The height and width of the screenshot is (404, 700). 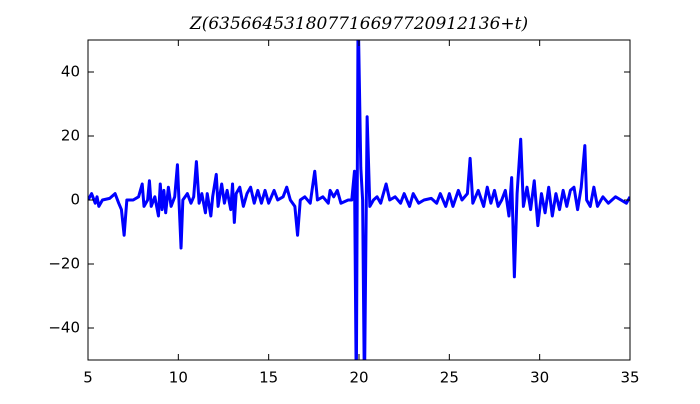 I want to click on x-tick-label: 15, so click(x=268, y=378).